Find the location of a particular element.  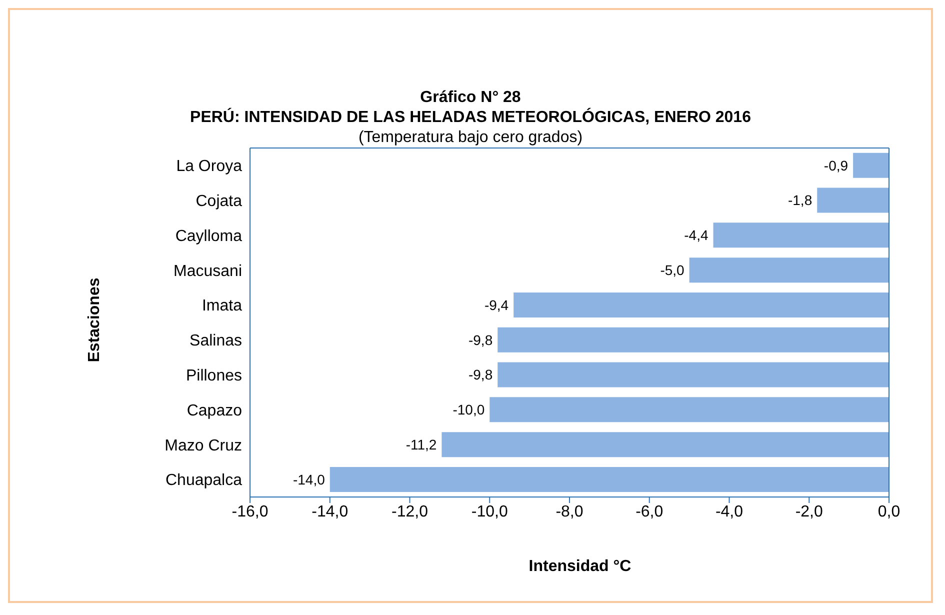

y-tick-label: Cojata is located at coordinates (219, 201).